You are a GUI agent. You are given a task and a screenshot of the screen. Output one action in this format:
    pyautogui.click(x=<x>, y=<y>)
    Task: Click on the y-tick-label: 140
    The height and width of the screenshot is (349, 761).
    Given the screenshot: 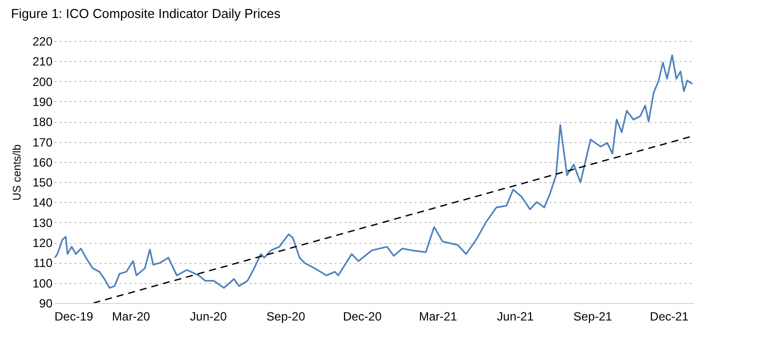 What is the action you would take?
    pyautogui.click(x=42, y=203)
    